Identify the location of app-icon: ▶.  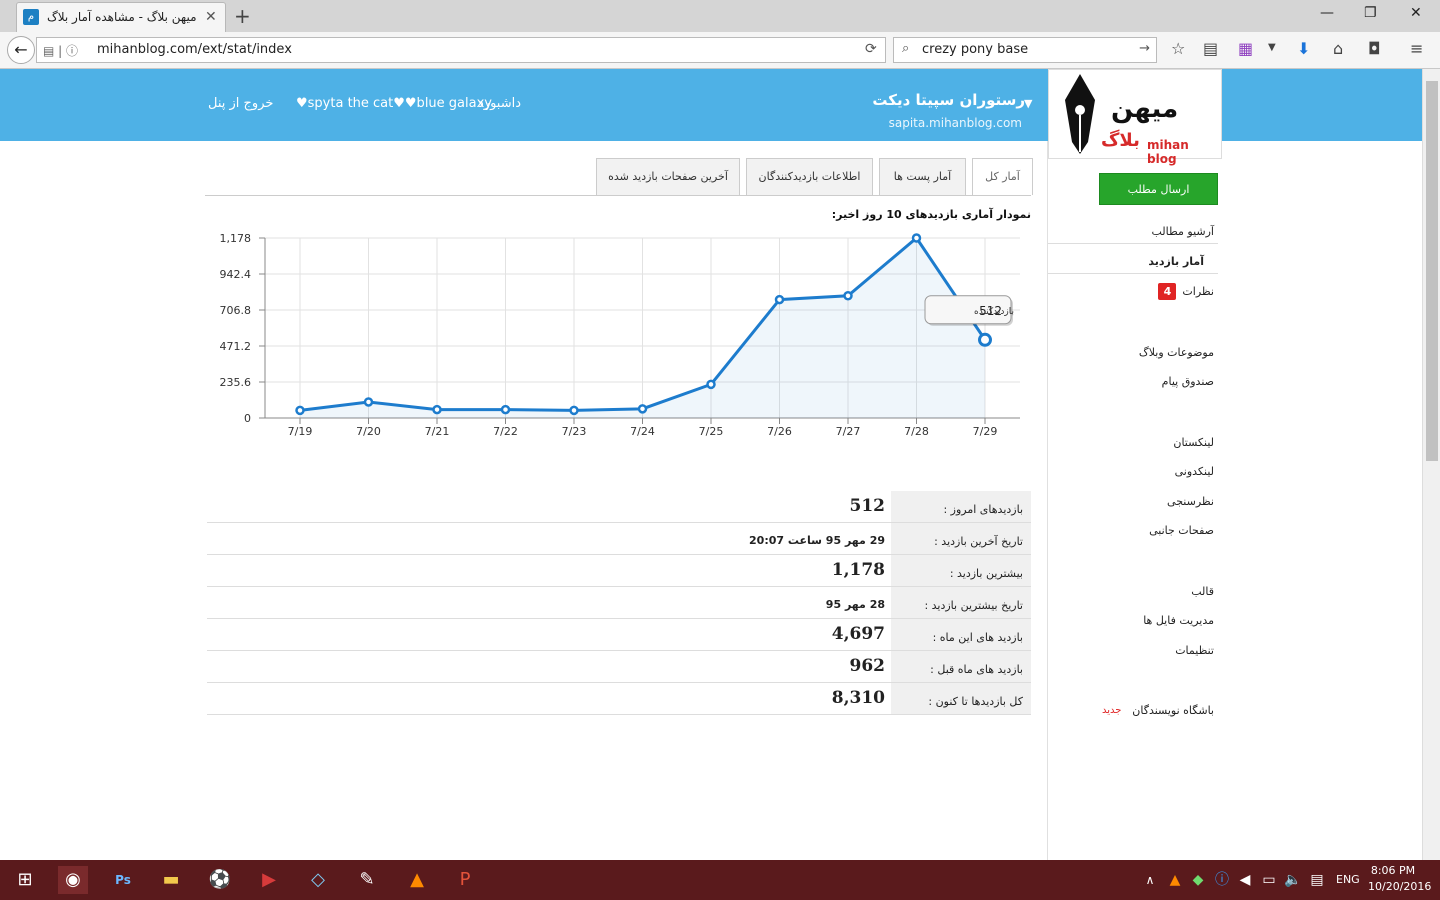
(269, 879).